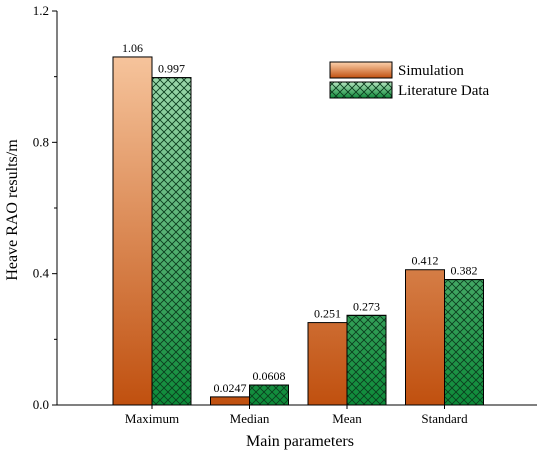 This screenshot has width=550, height=457. What do you see at coordinates (171, 241) in the screenshot?
I see `bar-hatch-maximum` at bounding box center [171, 241].